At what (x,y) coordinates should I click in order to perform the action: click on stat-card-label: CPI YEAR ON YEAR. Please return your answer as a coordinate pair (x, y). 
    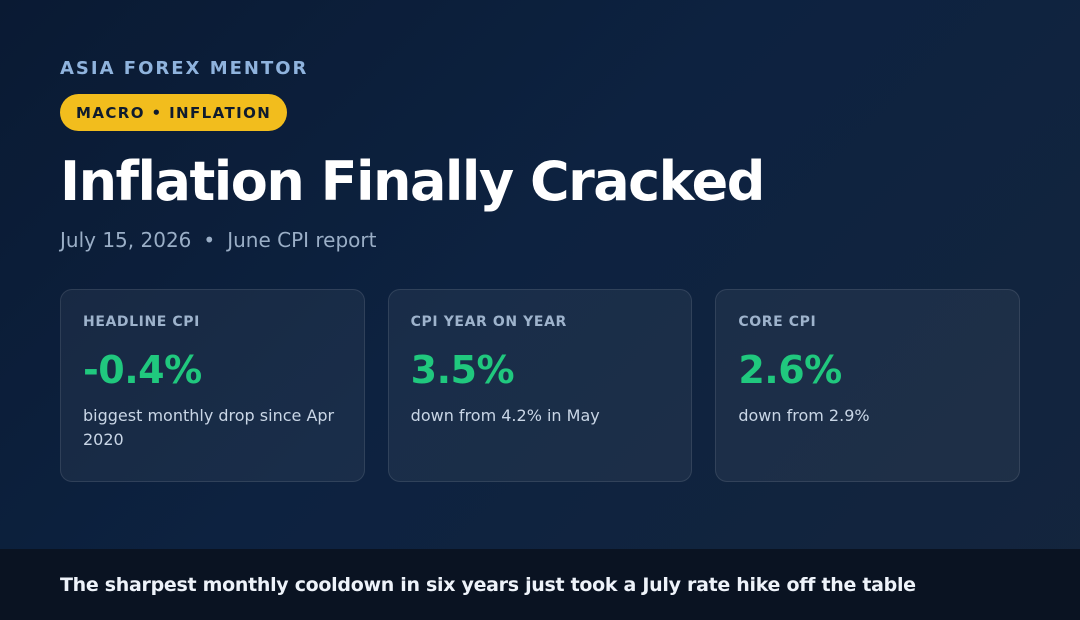
    Looking at the image, I should click on (488, 322).